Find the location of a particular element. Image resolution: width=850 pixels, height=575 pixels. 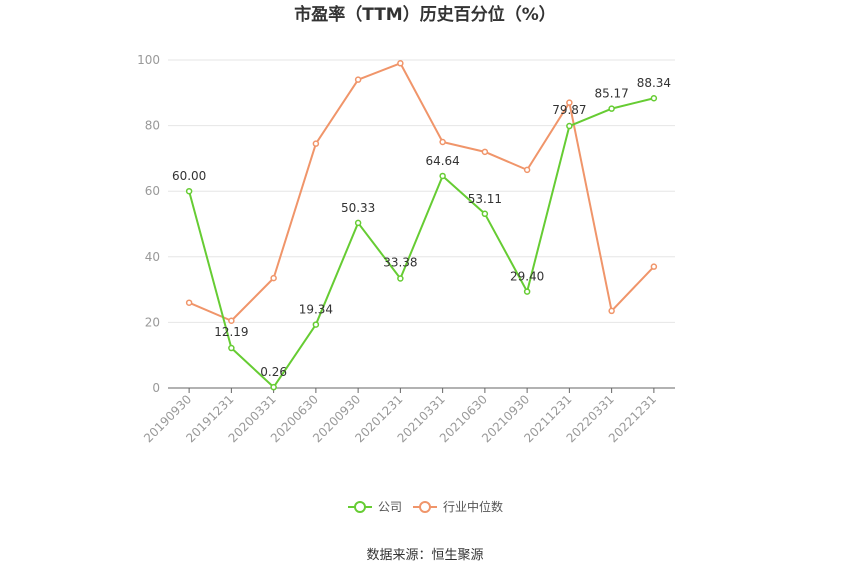

y-tick-label: 20 is located at coordinates (152, 322).